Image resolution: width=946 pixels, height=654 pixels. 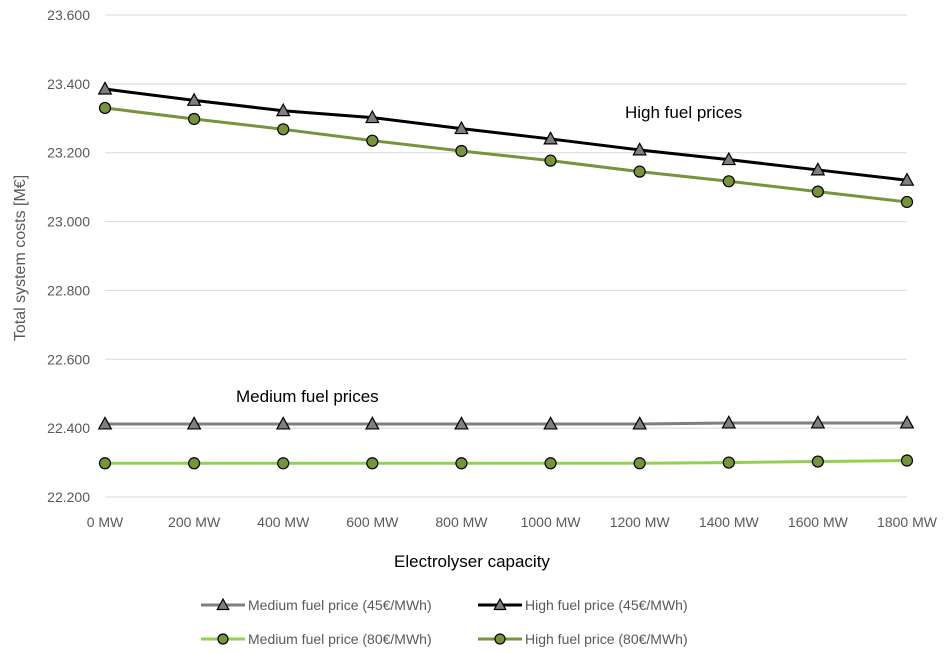 I want to click on x-tick-label: 1400 MW, so click(x=729, y=522).